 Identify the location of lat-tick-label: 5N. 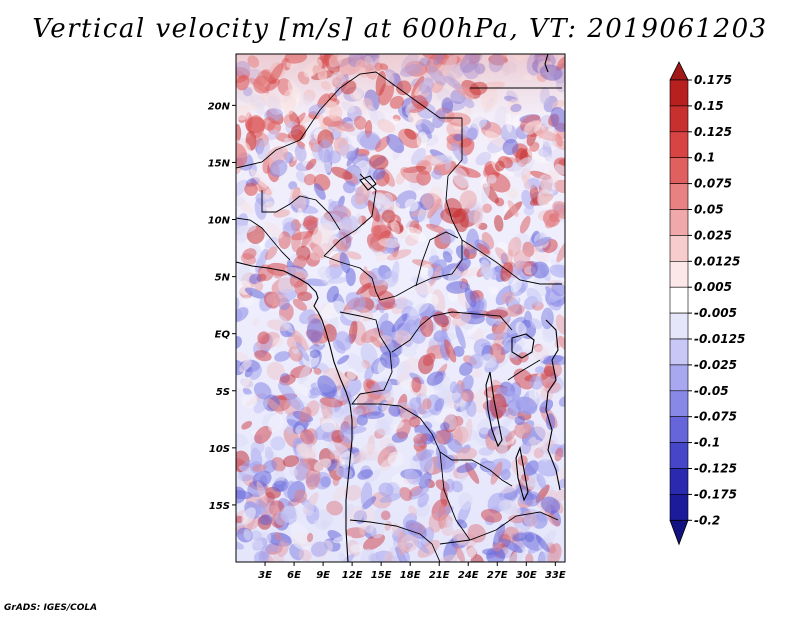
(223, 278).